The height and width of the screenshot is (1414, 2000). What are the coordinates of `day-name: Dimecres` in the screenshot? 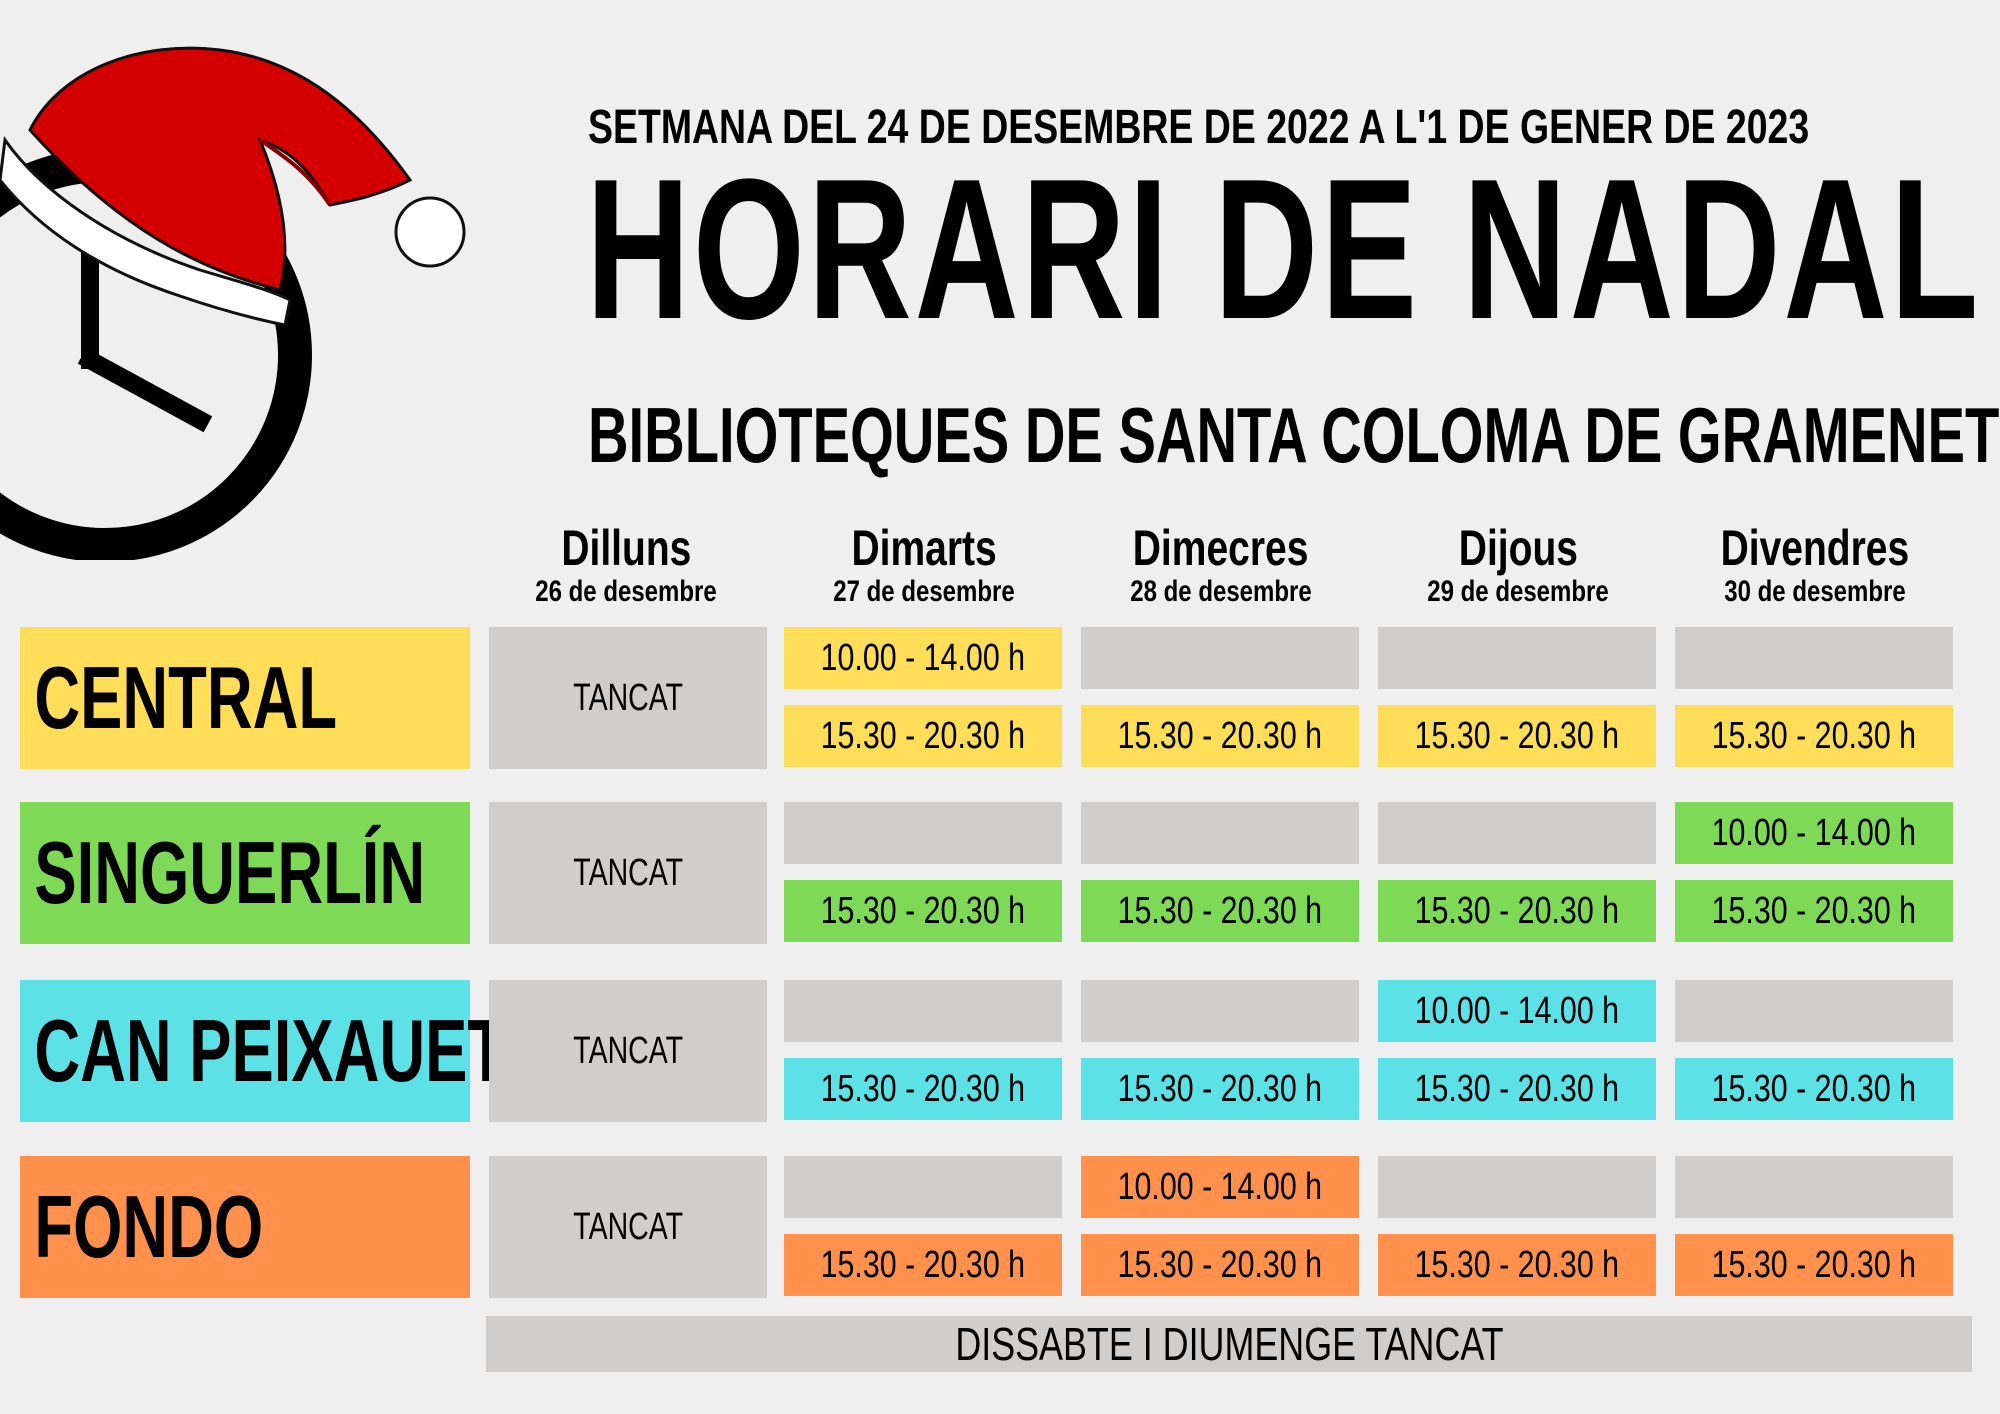 It's located at (1221, 548).